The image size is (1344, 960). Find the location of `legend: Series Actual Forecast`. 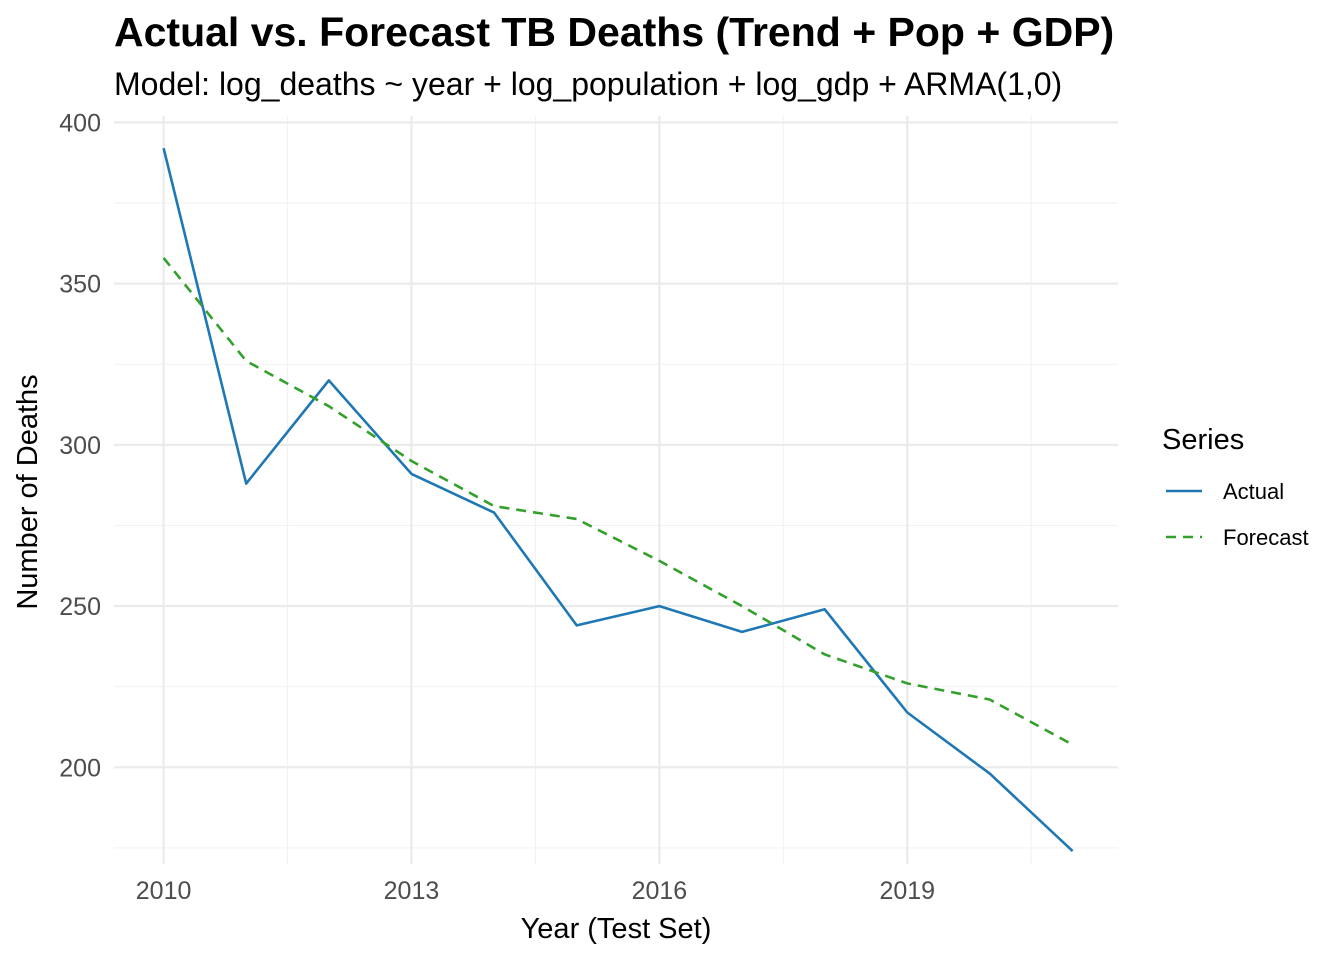

legend: Series Actual Forecast is located at coordinates (1235, 487).